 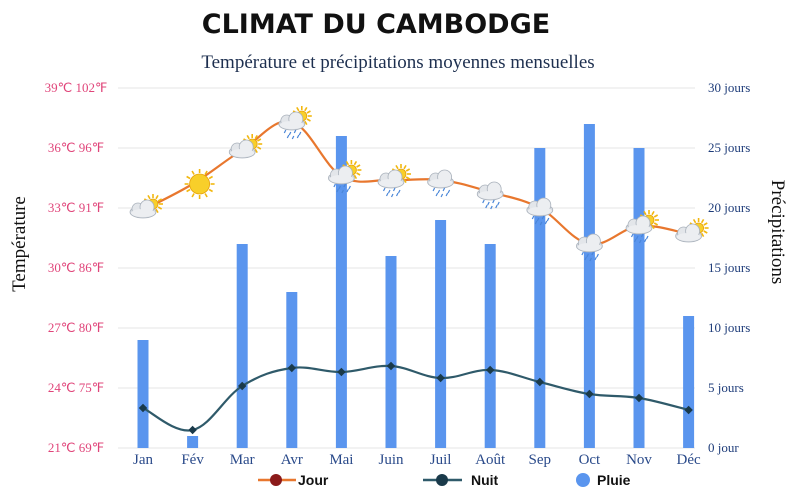 What do you see at coordinates (76, 447) in the screenshot?
I see `y-tick-left: 21℃ 69℉` at bounding box center [76, 447].